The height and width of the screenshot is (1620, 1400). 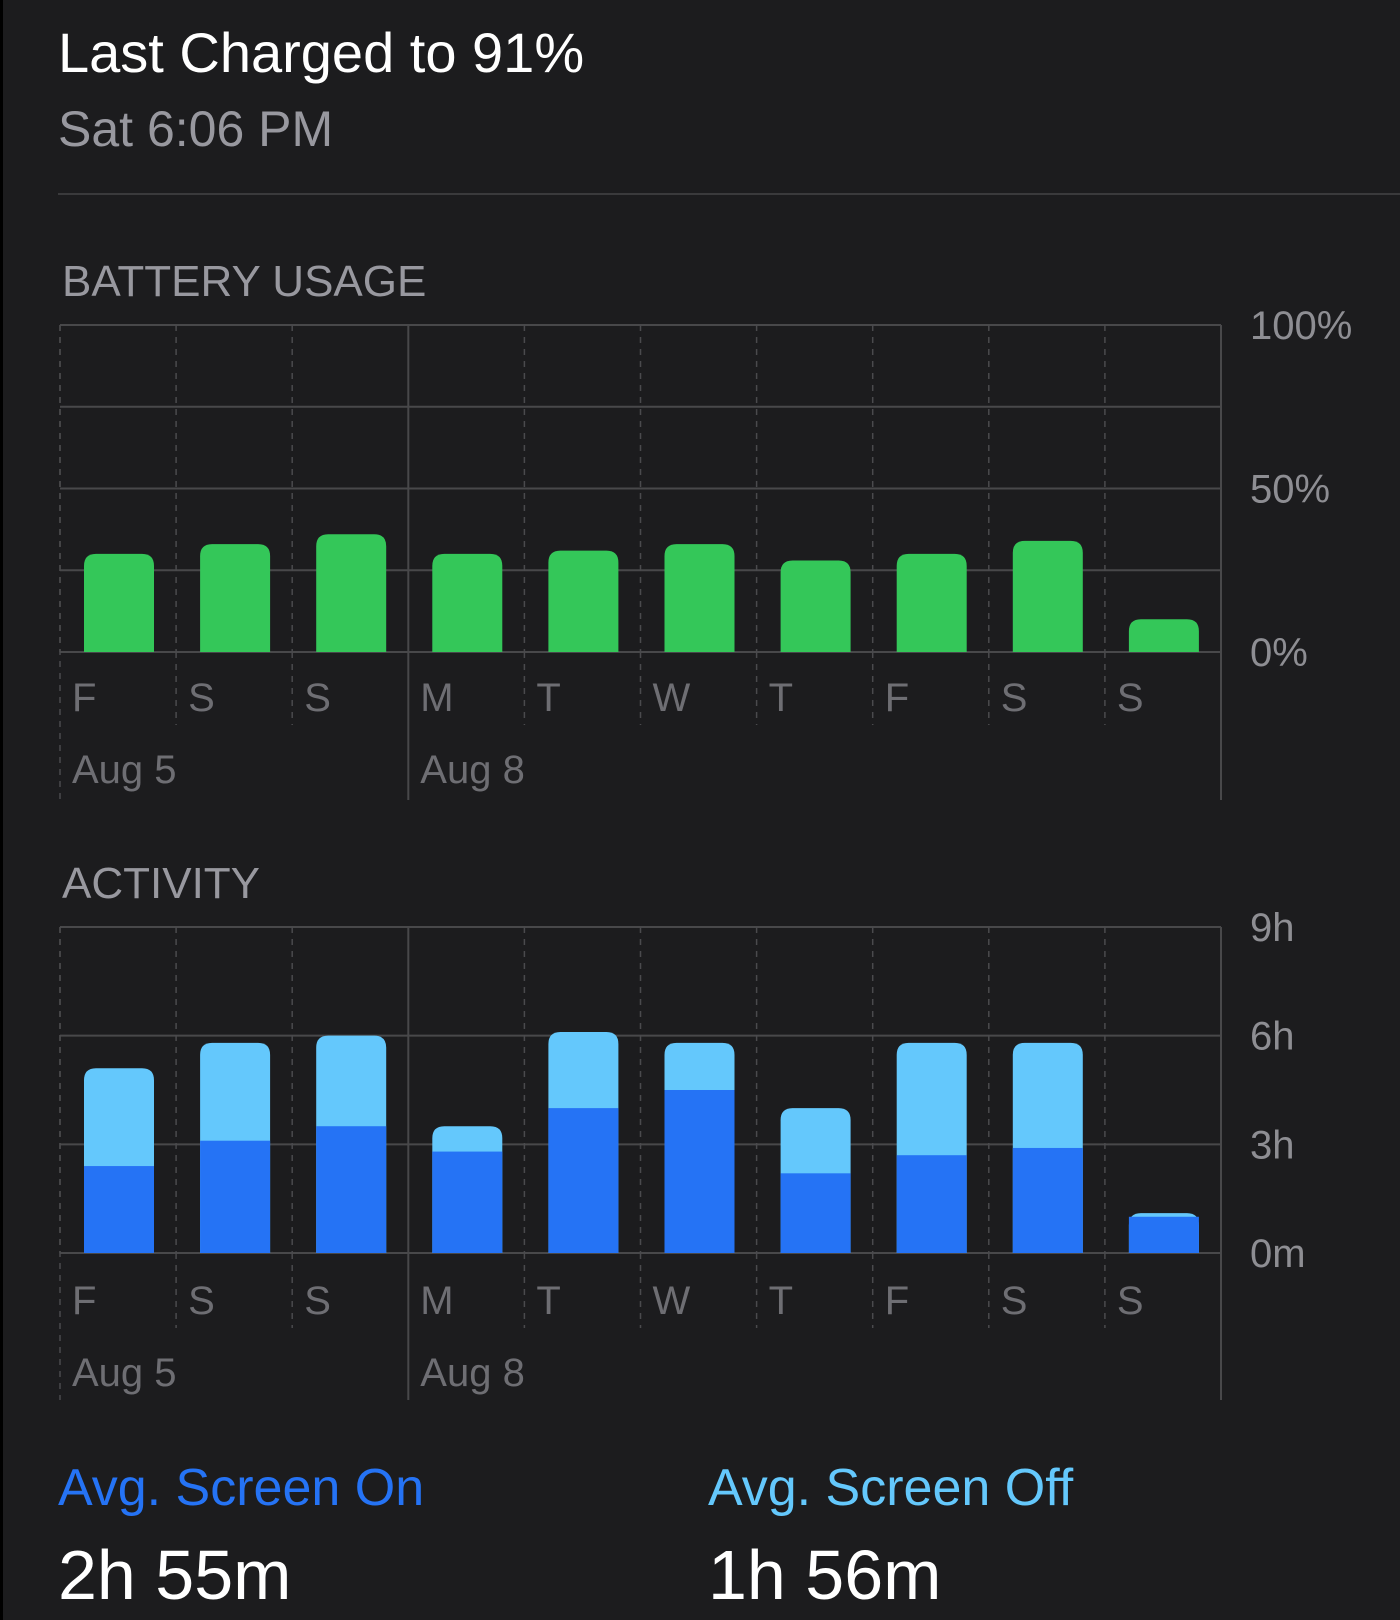 What do you see at coordinates (161, 883) in the screenshot?
I see `activity-title: ACTIVITY` at bounding box center [161, 883].